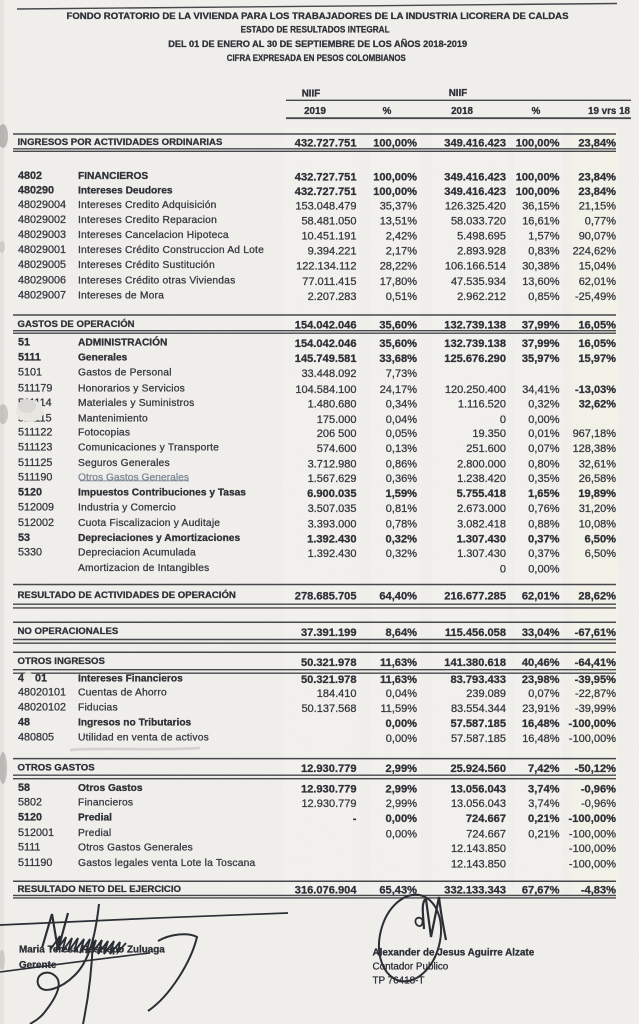 The width and height of the screenshot is (639, 1024). What do you see at coordinates (92, 950) in the screenshot?
I see `svg-text: Maria Teresa Restrepo Zuluaga` at bounding box center [92, 950].